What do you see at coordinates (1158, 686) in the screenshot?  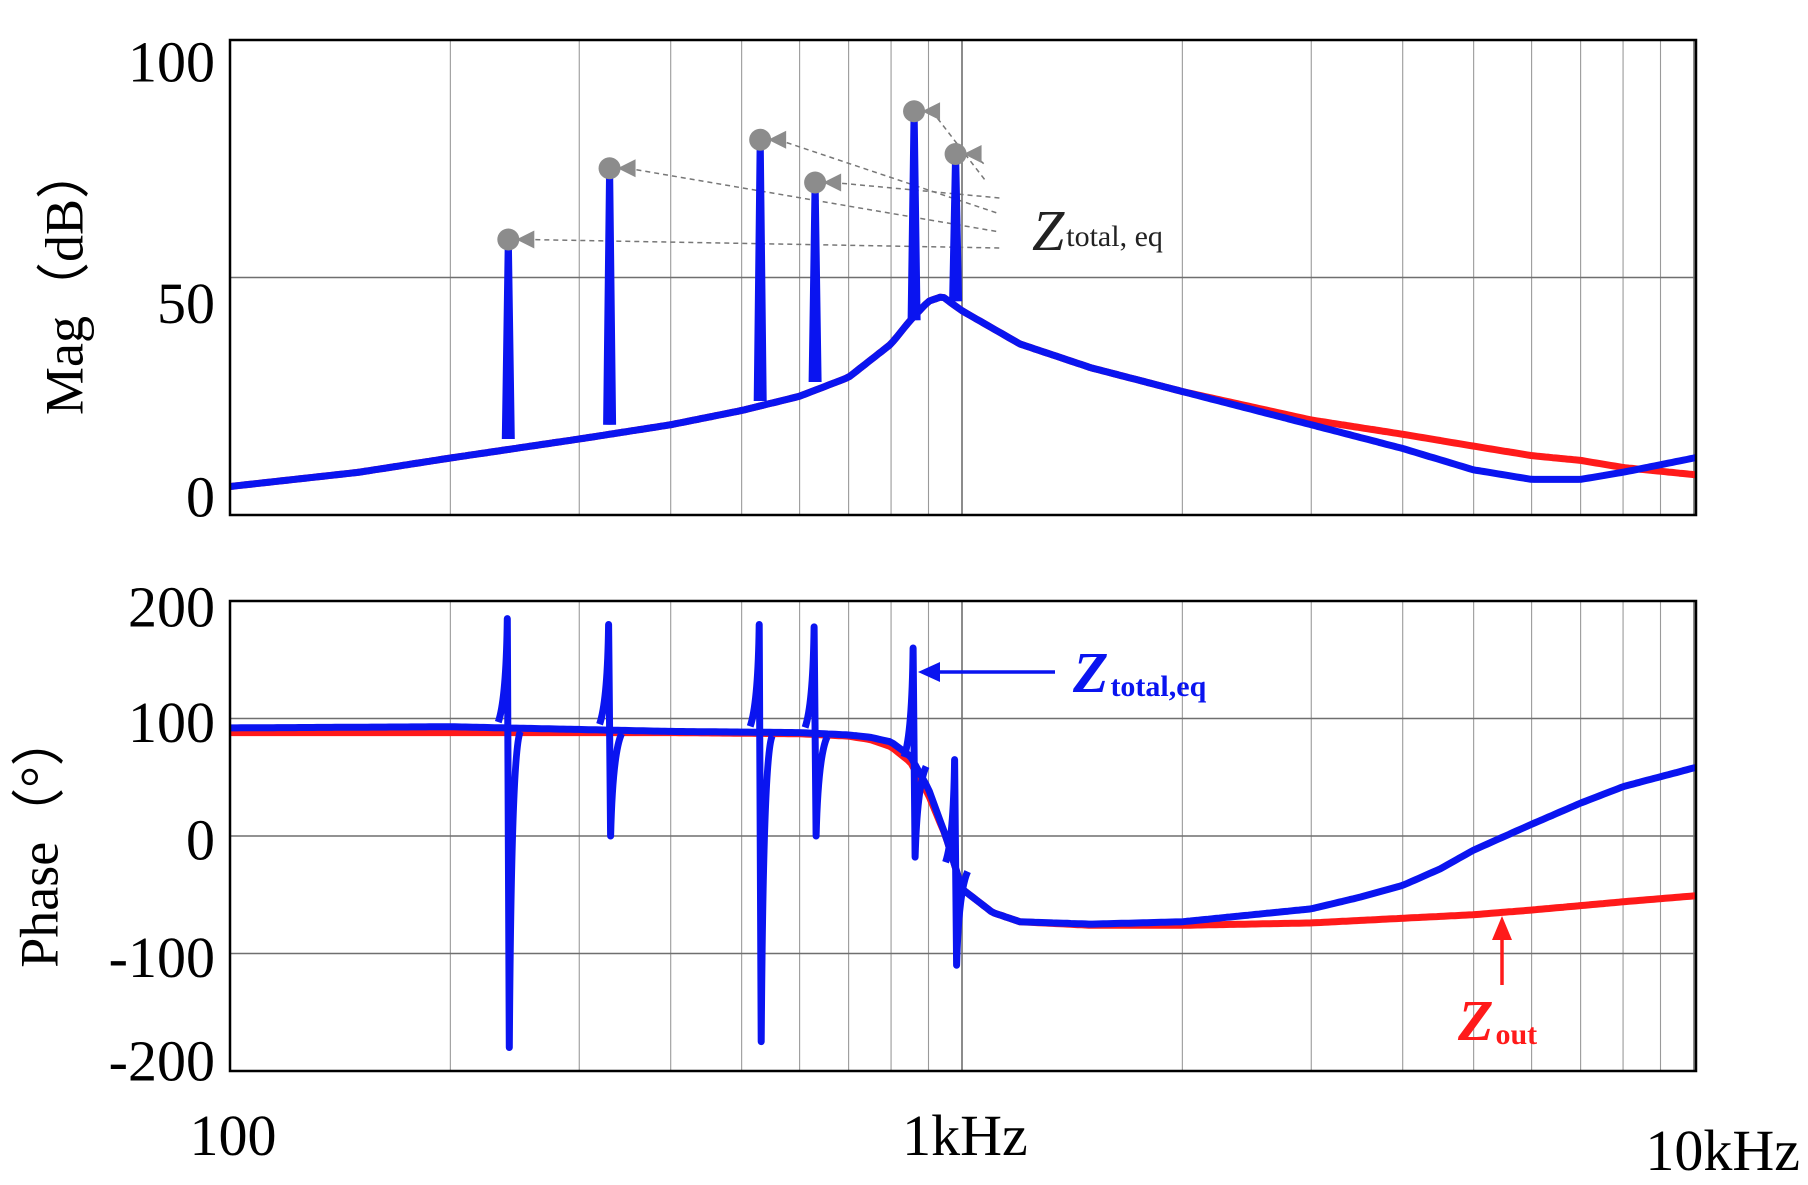 I see `phase-ztotal-annotation-sub: total,eq` at bounding box center [1158, 686].